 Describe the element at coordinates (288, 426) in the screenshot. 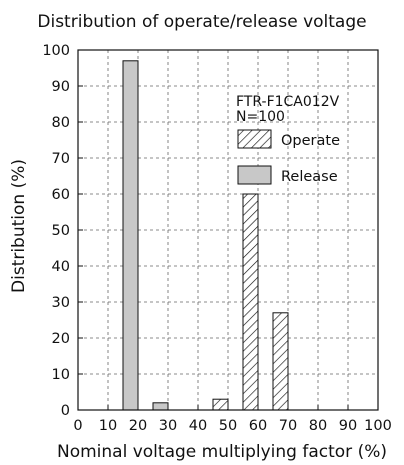

I see `x-tick-label: 70` at that location.